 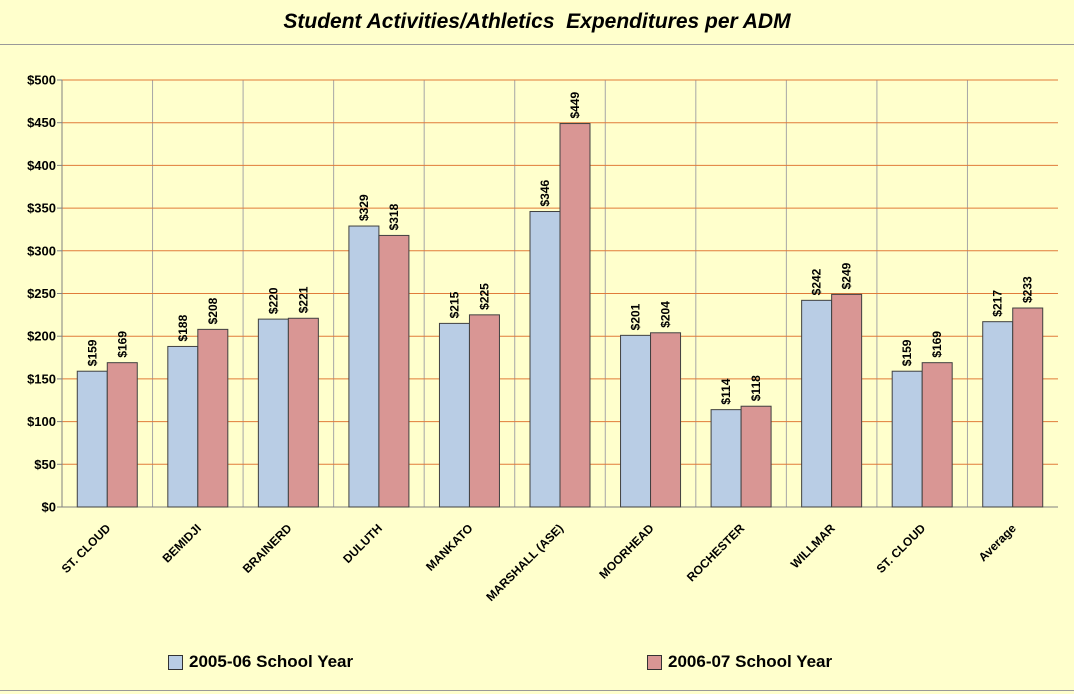 I want to click on y-tick-label: $300, so click(x=41, y=250).